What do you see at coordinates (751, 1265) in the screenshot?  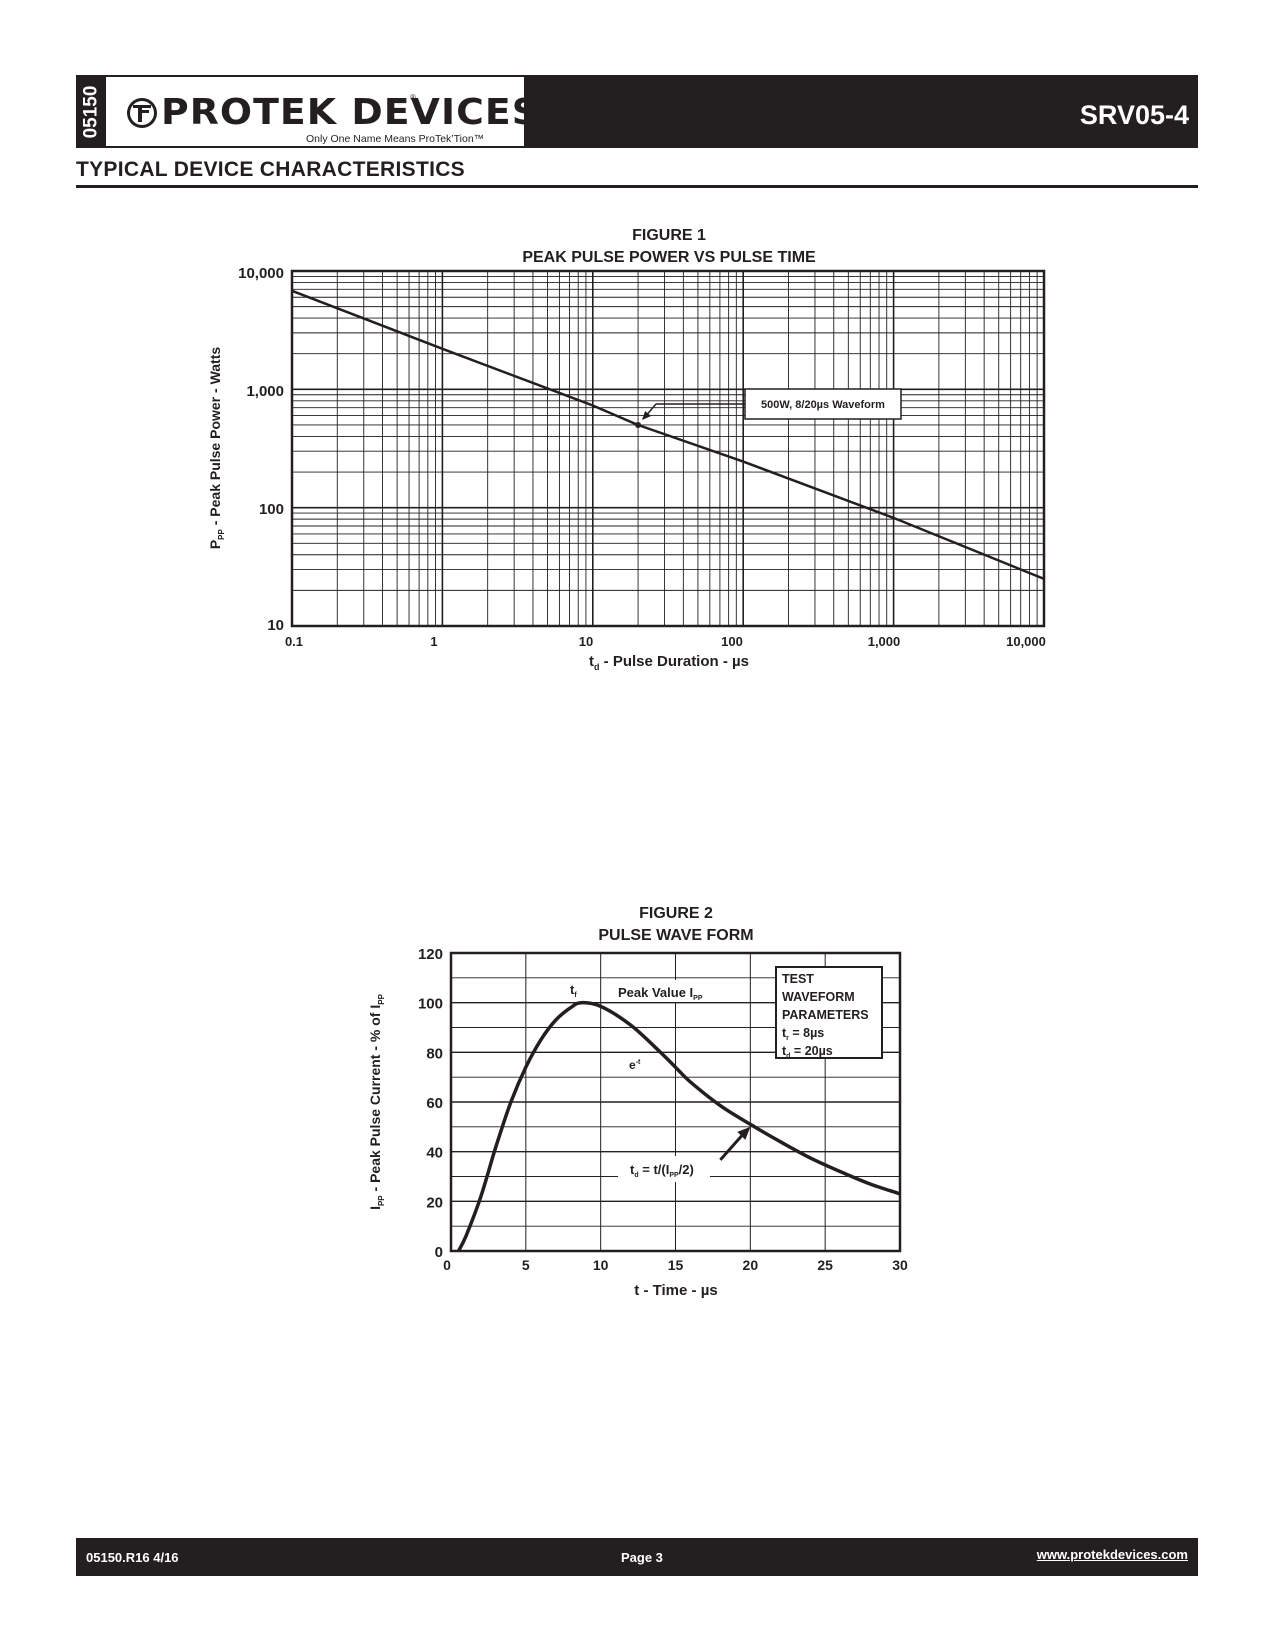 I see `x-tick-label: 20` at bounding box center [751, 1265].